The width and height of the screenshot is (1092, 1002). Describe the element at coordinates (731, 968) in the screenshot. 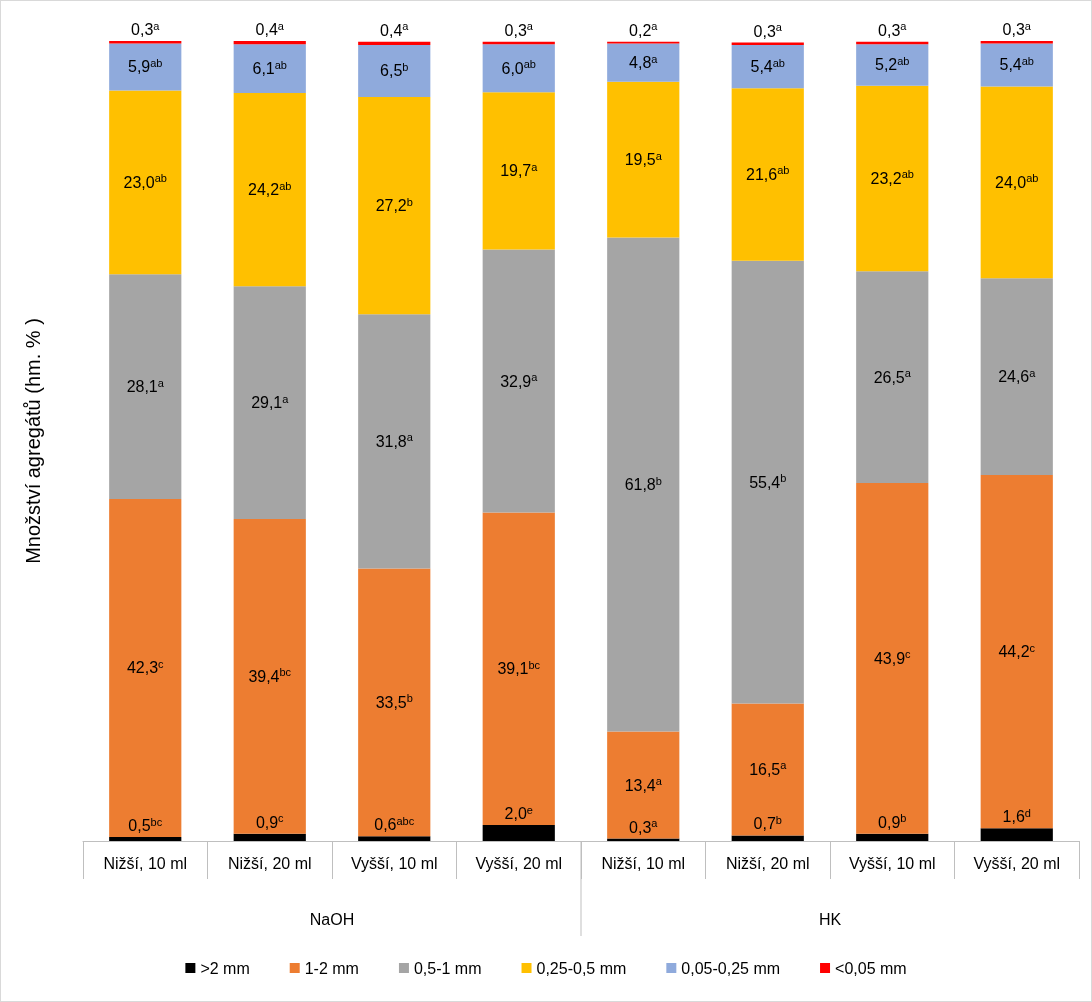

I see `legend-label: 0,05-0,25 mm` at that location.